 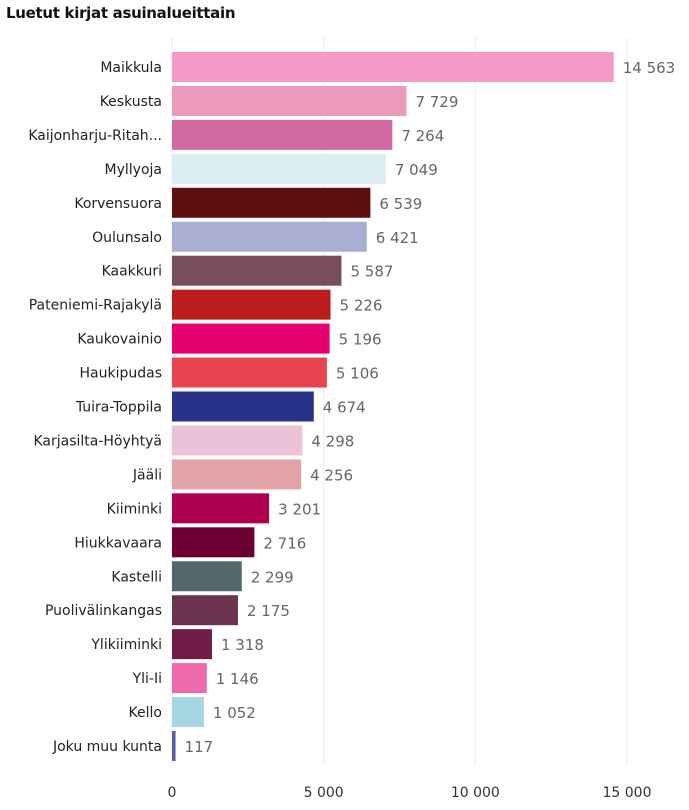 I want to click on data-label: 4 256, so click(x=331, y=475).